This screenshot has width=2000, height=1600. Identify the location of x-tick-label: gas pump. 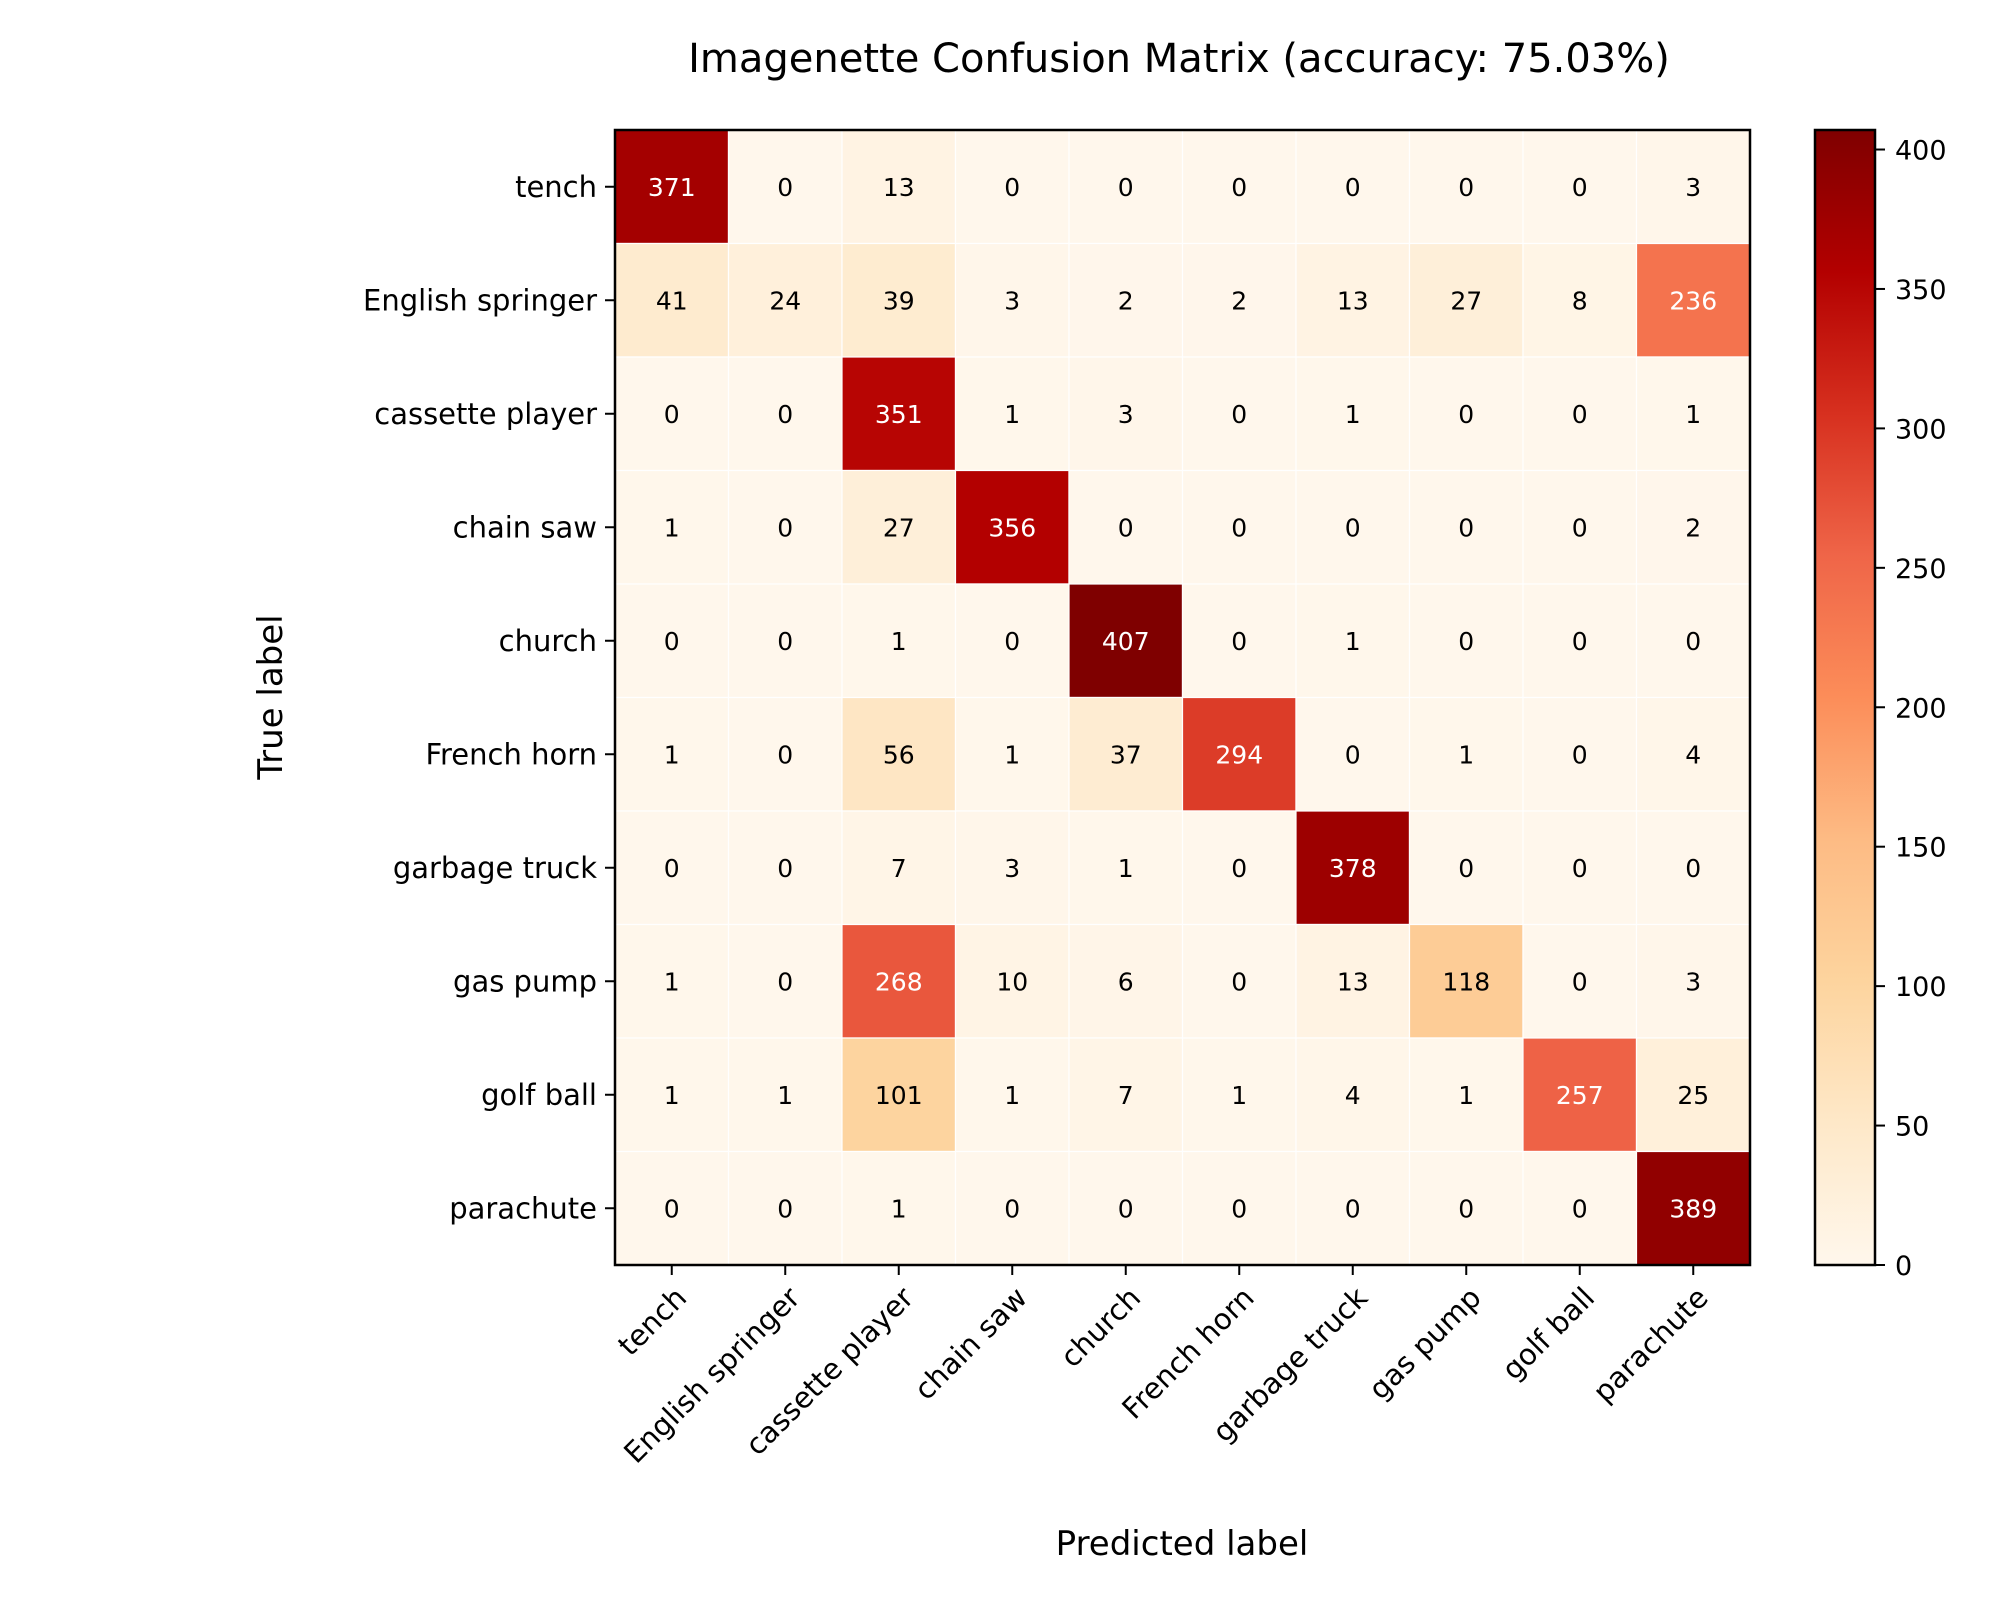
(1425, 1343).